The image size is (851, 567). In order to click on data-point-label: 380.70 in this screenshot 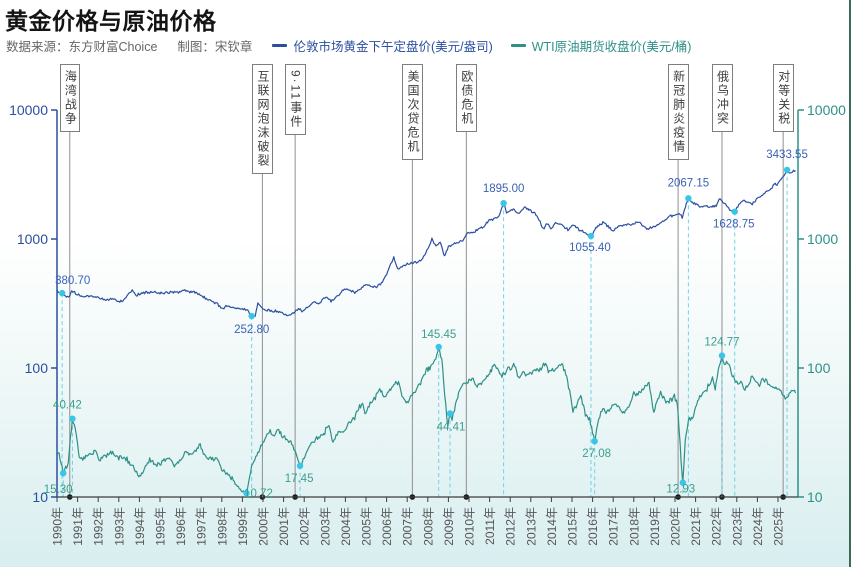, I will do `click(72, 281)`.